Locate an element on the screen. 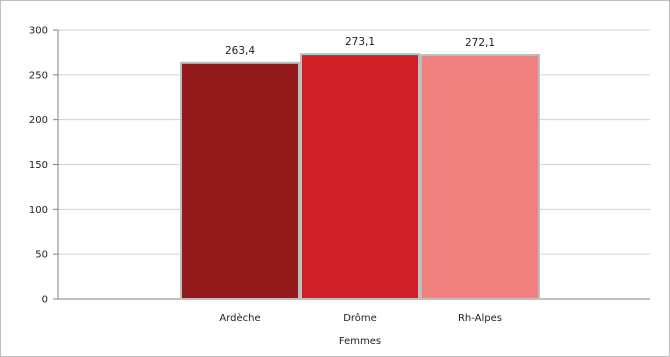 Image resolution: width=670 pixels, height=357 pixels. x-axis-title: Femmes is located at coordinates (360, 341).